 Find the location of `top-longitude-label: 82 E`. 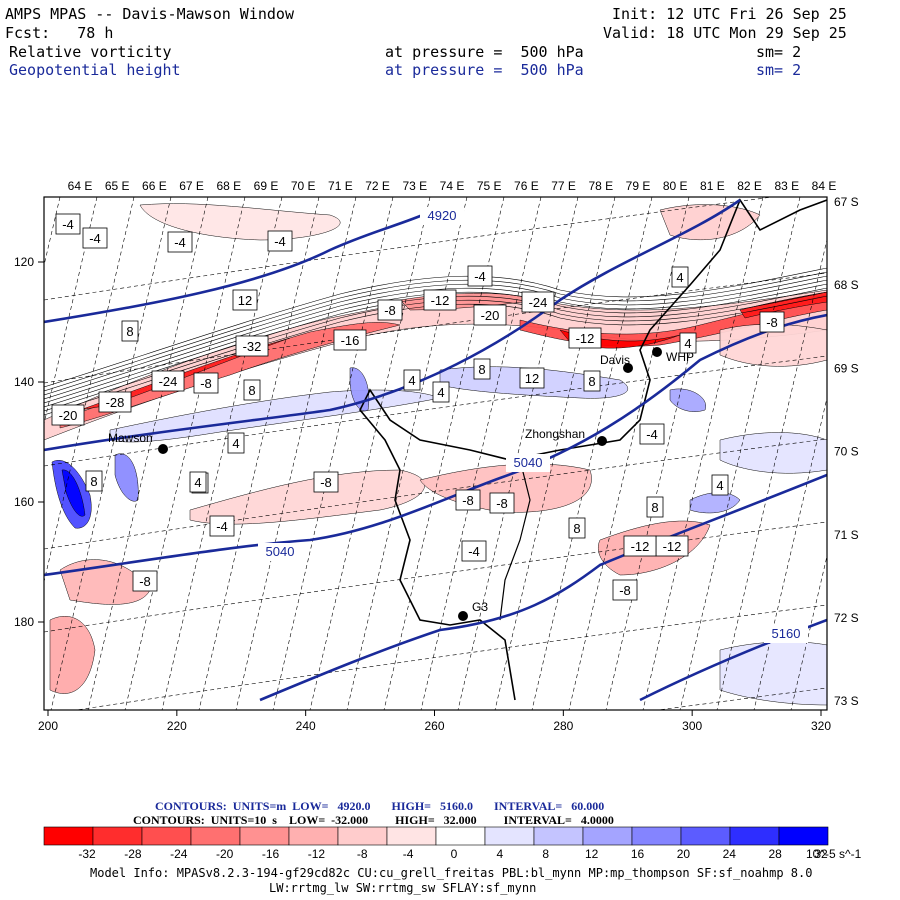

top-longitude-label: 82 E is located at coordinates (749, 186).